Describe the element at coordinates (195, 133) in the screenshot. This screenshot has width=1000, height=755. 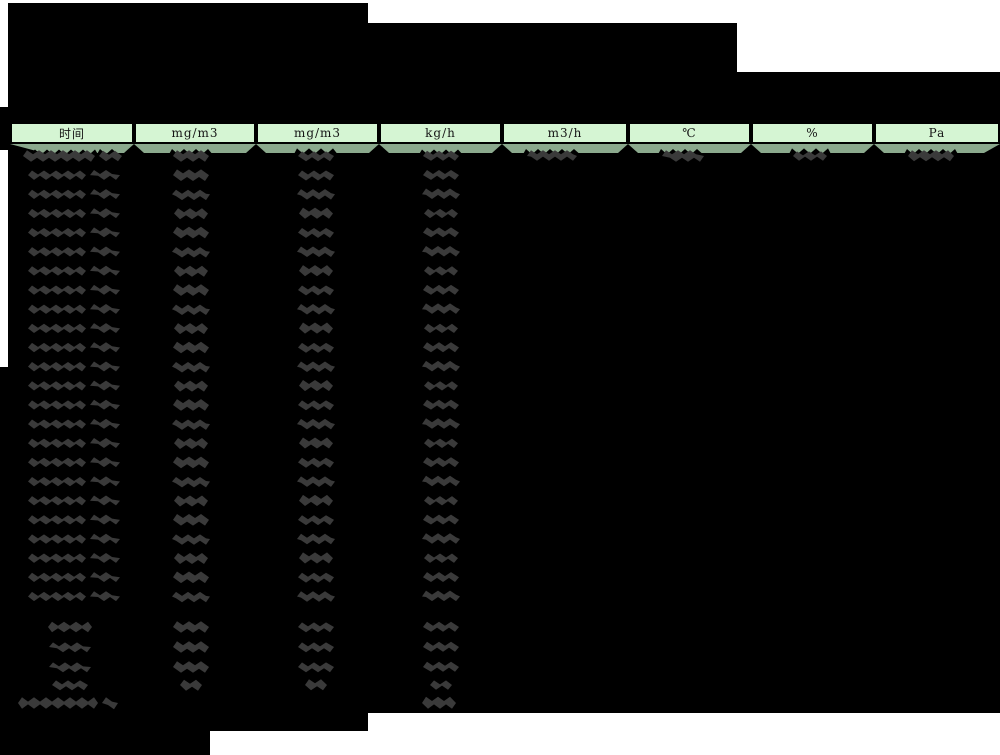
I see `header-cell-1: mg/m3` at that location.